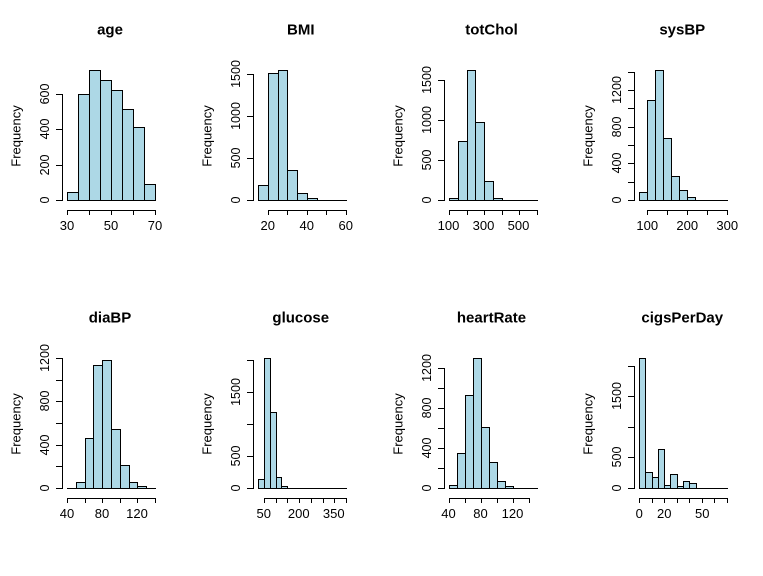 This screenshot has height=576, width=763. What do you see at coordinates (617, 90) in the screenshot?
I see `y-tick-label: 1200` at bounding box center [617, 90].